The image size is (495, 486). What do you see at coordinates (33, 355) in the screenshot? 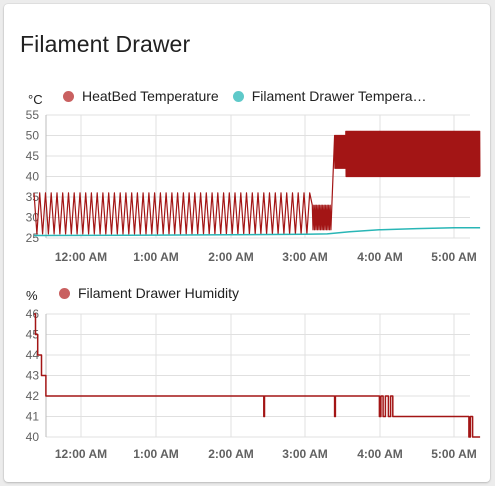
I see `y-tick-label: 44` at bounding box center [33, 355].